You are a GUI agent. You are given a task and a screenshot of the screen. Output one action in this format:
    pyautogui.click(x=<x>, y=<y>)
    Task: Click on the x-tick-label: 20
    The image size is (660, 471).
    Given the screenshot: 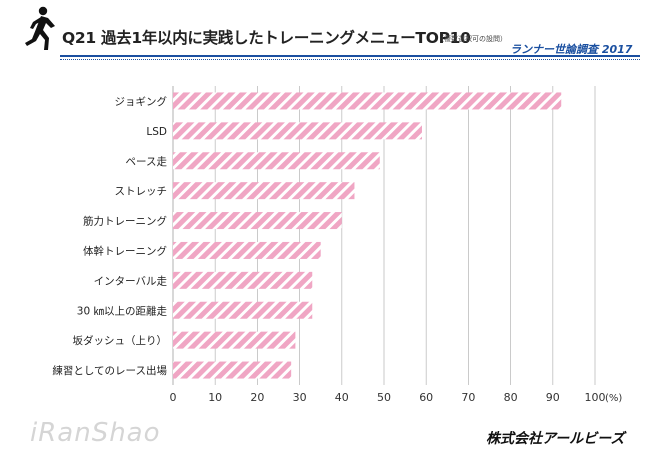 What is the action you would take?
    pyautogui.click(x=257, y=397)
    